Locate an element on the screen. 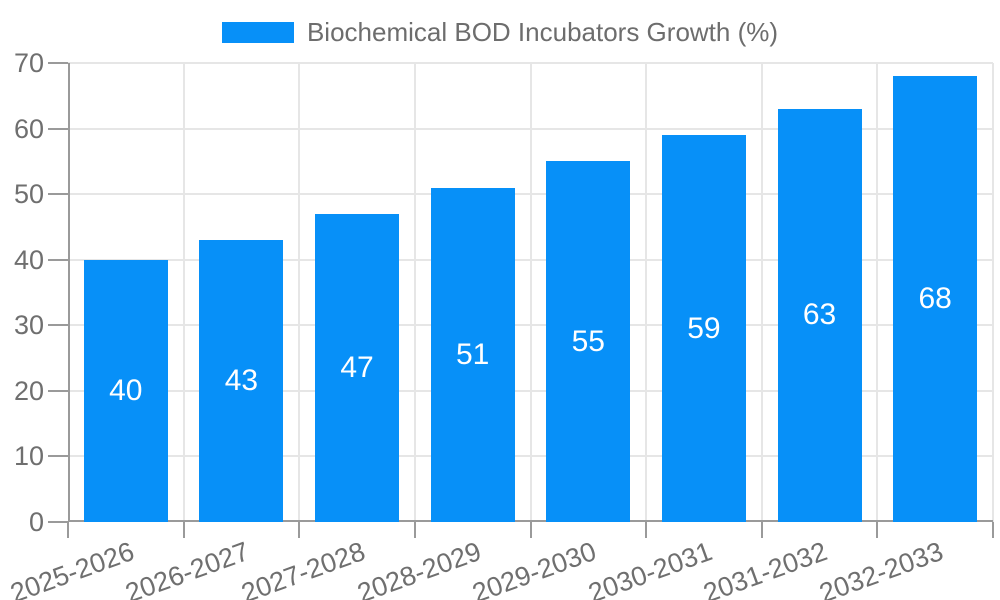 This screenshot has width=1000, height=600. bar-value-label: 47 is located at coordinates (357, 367).